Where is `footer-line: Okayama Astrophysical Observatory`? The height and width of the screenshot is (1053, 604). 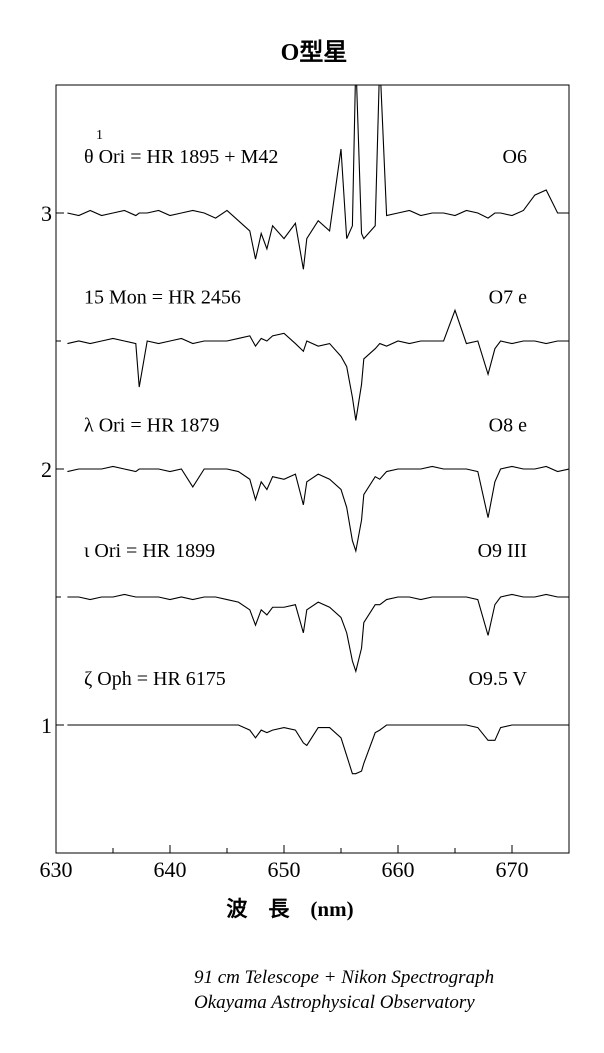
footer-line: Okayama Astrophysical Observatory is located at coordinates (334, 1002).